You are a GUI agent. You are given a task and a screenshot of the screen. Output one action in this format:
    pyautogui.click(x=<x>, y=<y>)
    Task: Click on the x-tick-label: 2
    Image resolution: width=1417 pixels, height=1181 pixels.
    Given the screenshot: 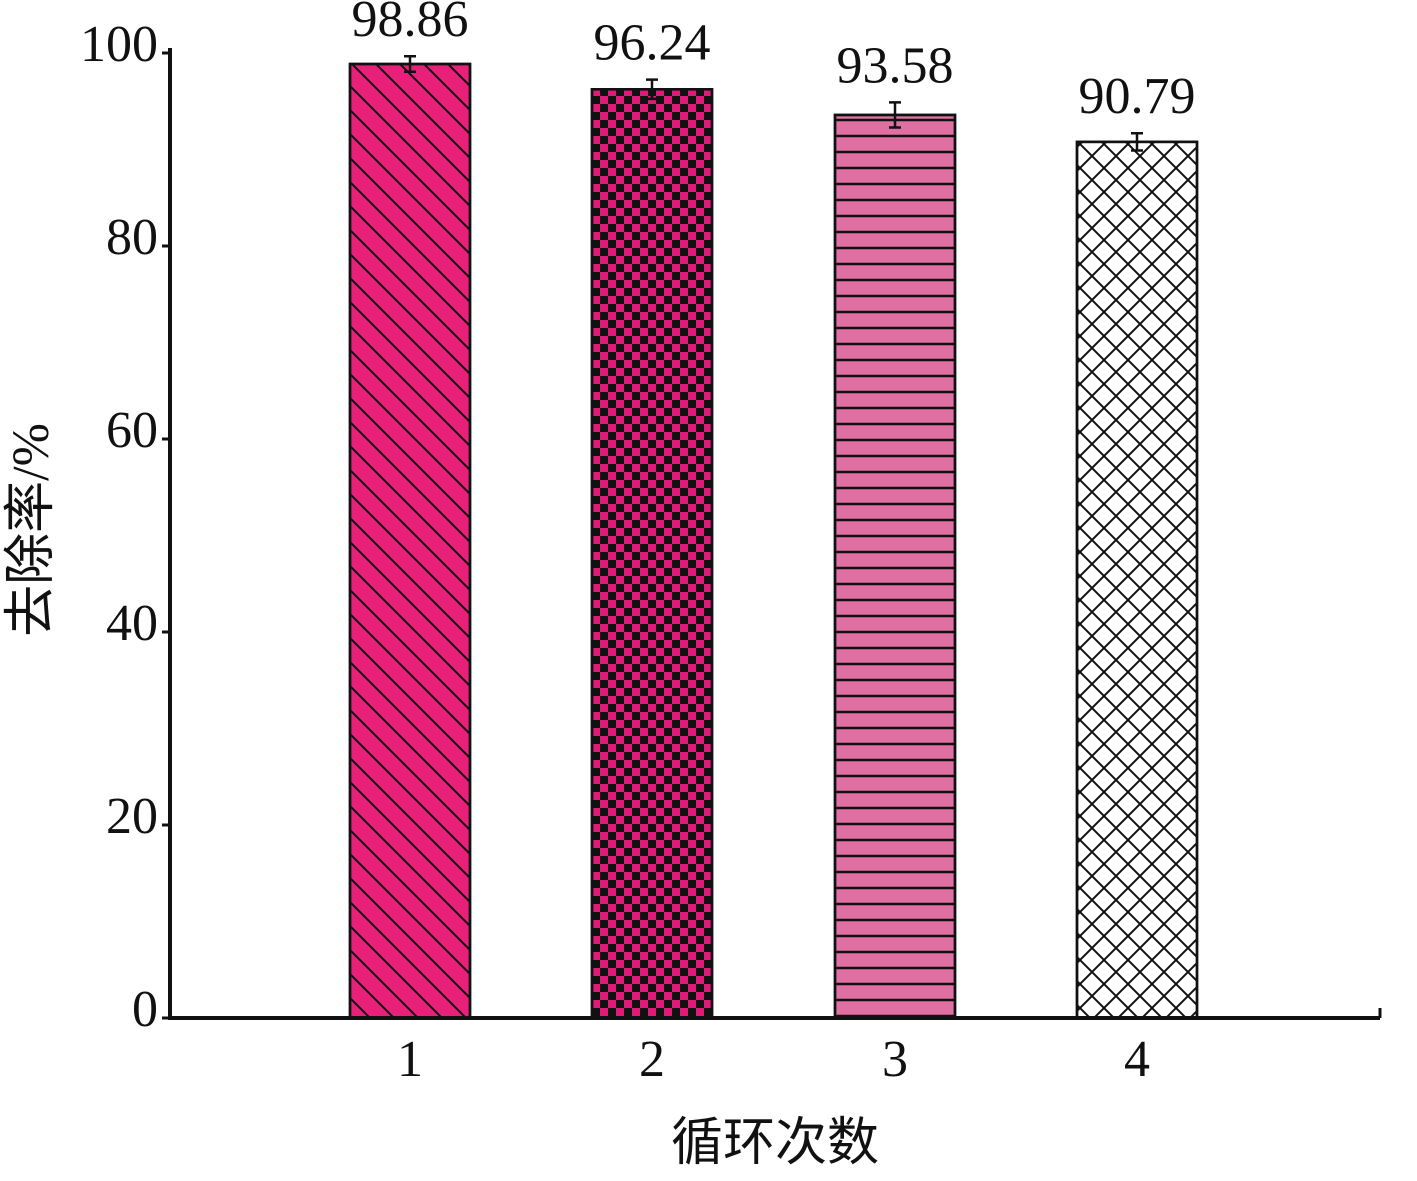 What is the action you would take?
    pyautogui.click(x=652, y=1059)
    